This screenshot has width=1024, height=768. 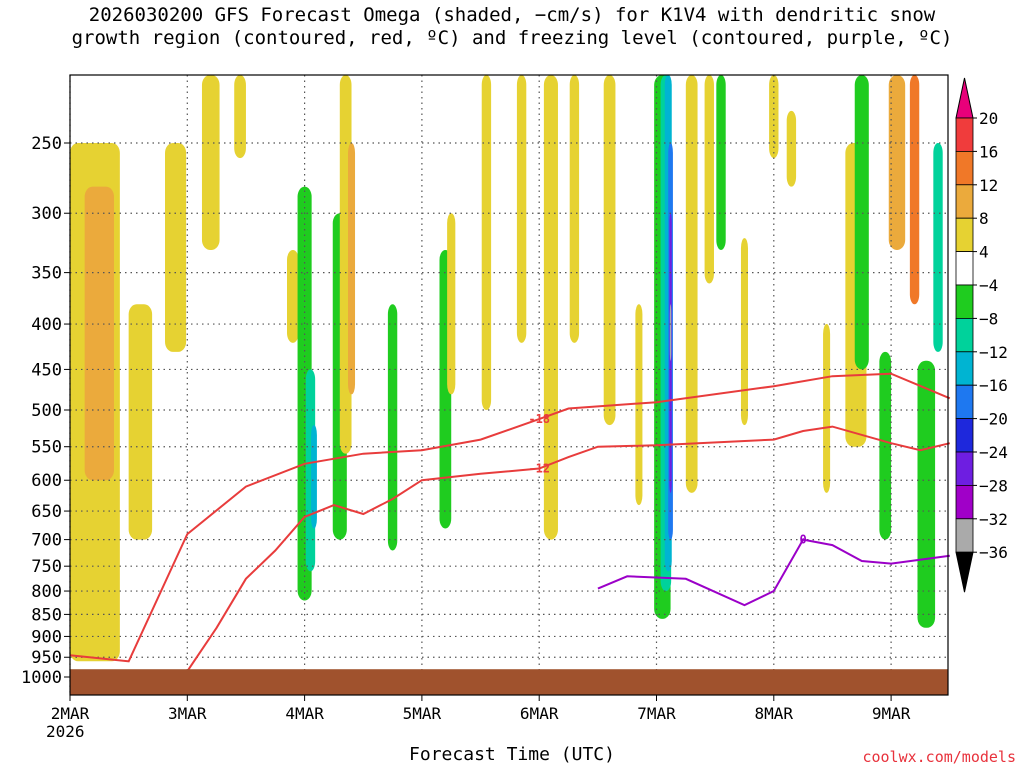 What do you see at coordinates (46, 615) in the screenshot?
I see `y-tick-label: 850` at bounding box center [46, 615].